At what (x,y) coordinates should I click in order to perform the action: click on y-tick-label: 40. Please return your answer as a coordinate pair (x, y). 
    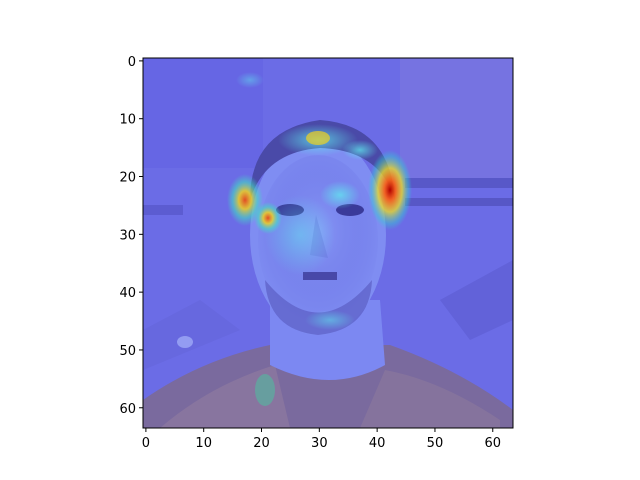
    Looking at the image, I should click on (127, 293).